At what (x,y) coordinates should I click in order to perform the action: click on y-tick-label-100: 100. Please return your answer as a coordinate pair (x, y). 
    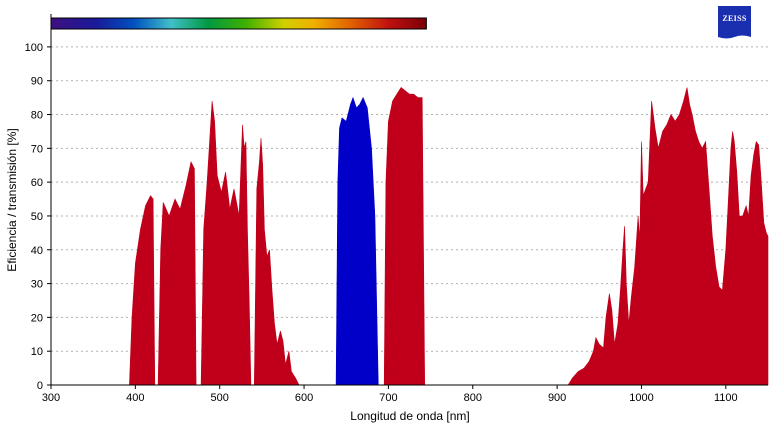
    Looking at the image, I should click on (34, 48).